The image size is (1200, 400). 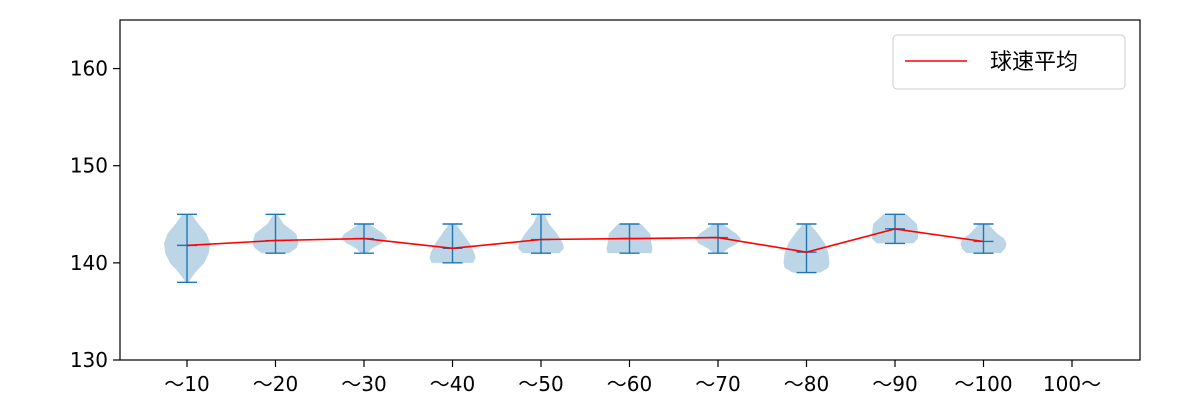 I want to click on x-tick-label-1: 〜20, so click(x=275, y=384).